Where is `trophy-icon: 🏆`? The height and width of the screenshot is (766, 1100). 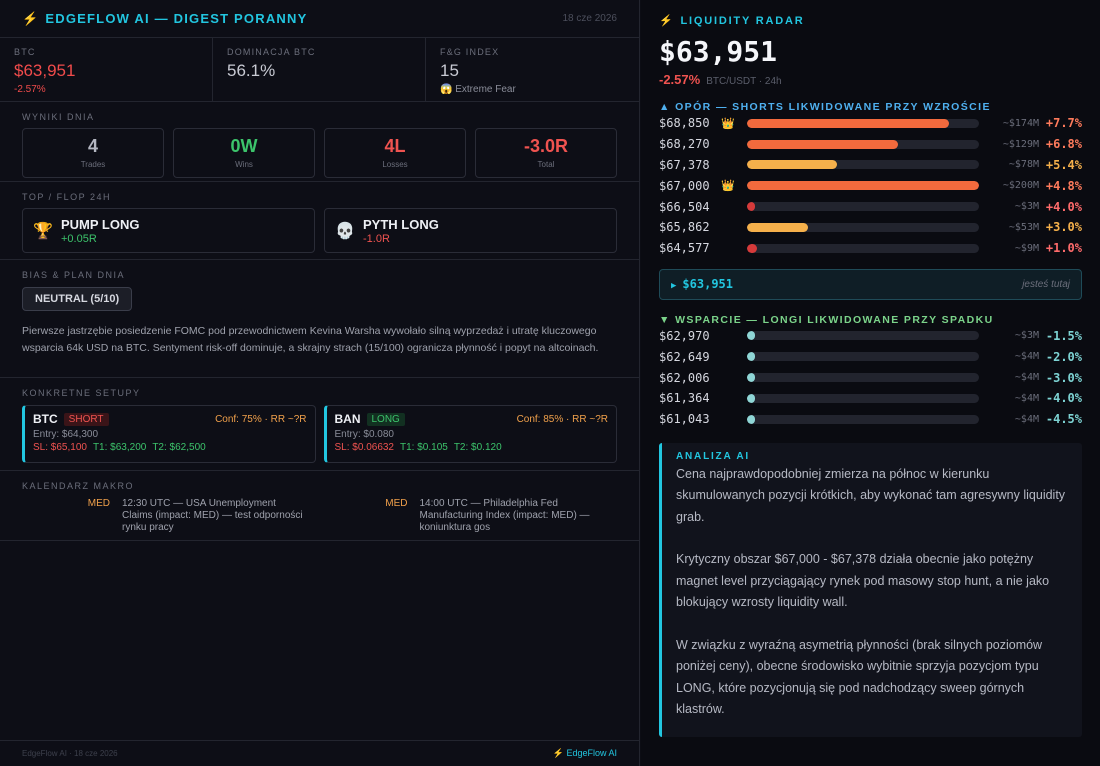 trophy-icon: 🏆 is located at coordinates (43, 231).